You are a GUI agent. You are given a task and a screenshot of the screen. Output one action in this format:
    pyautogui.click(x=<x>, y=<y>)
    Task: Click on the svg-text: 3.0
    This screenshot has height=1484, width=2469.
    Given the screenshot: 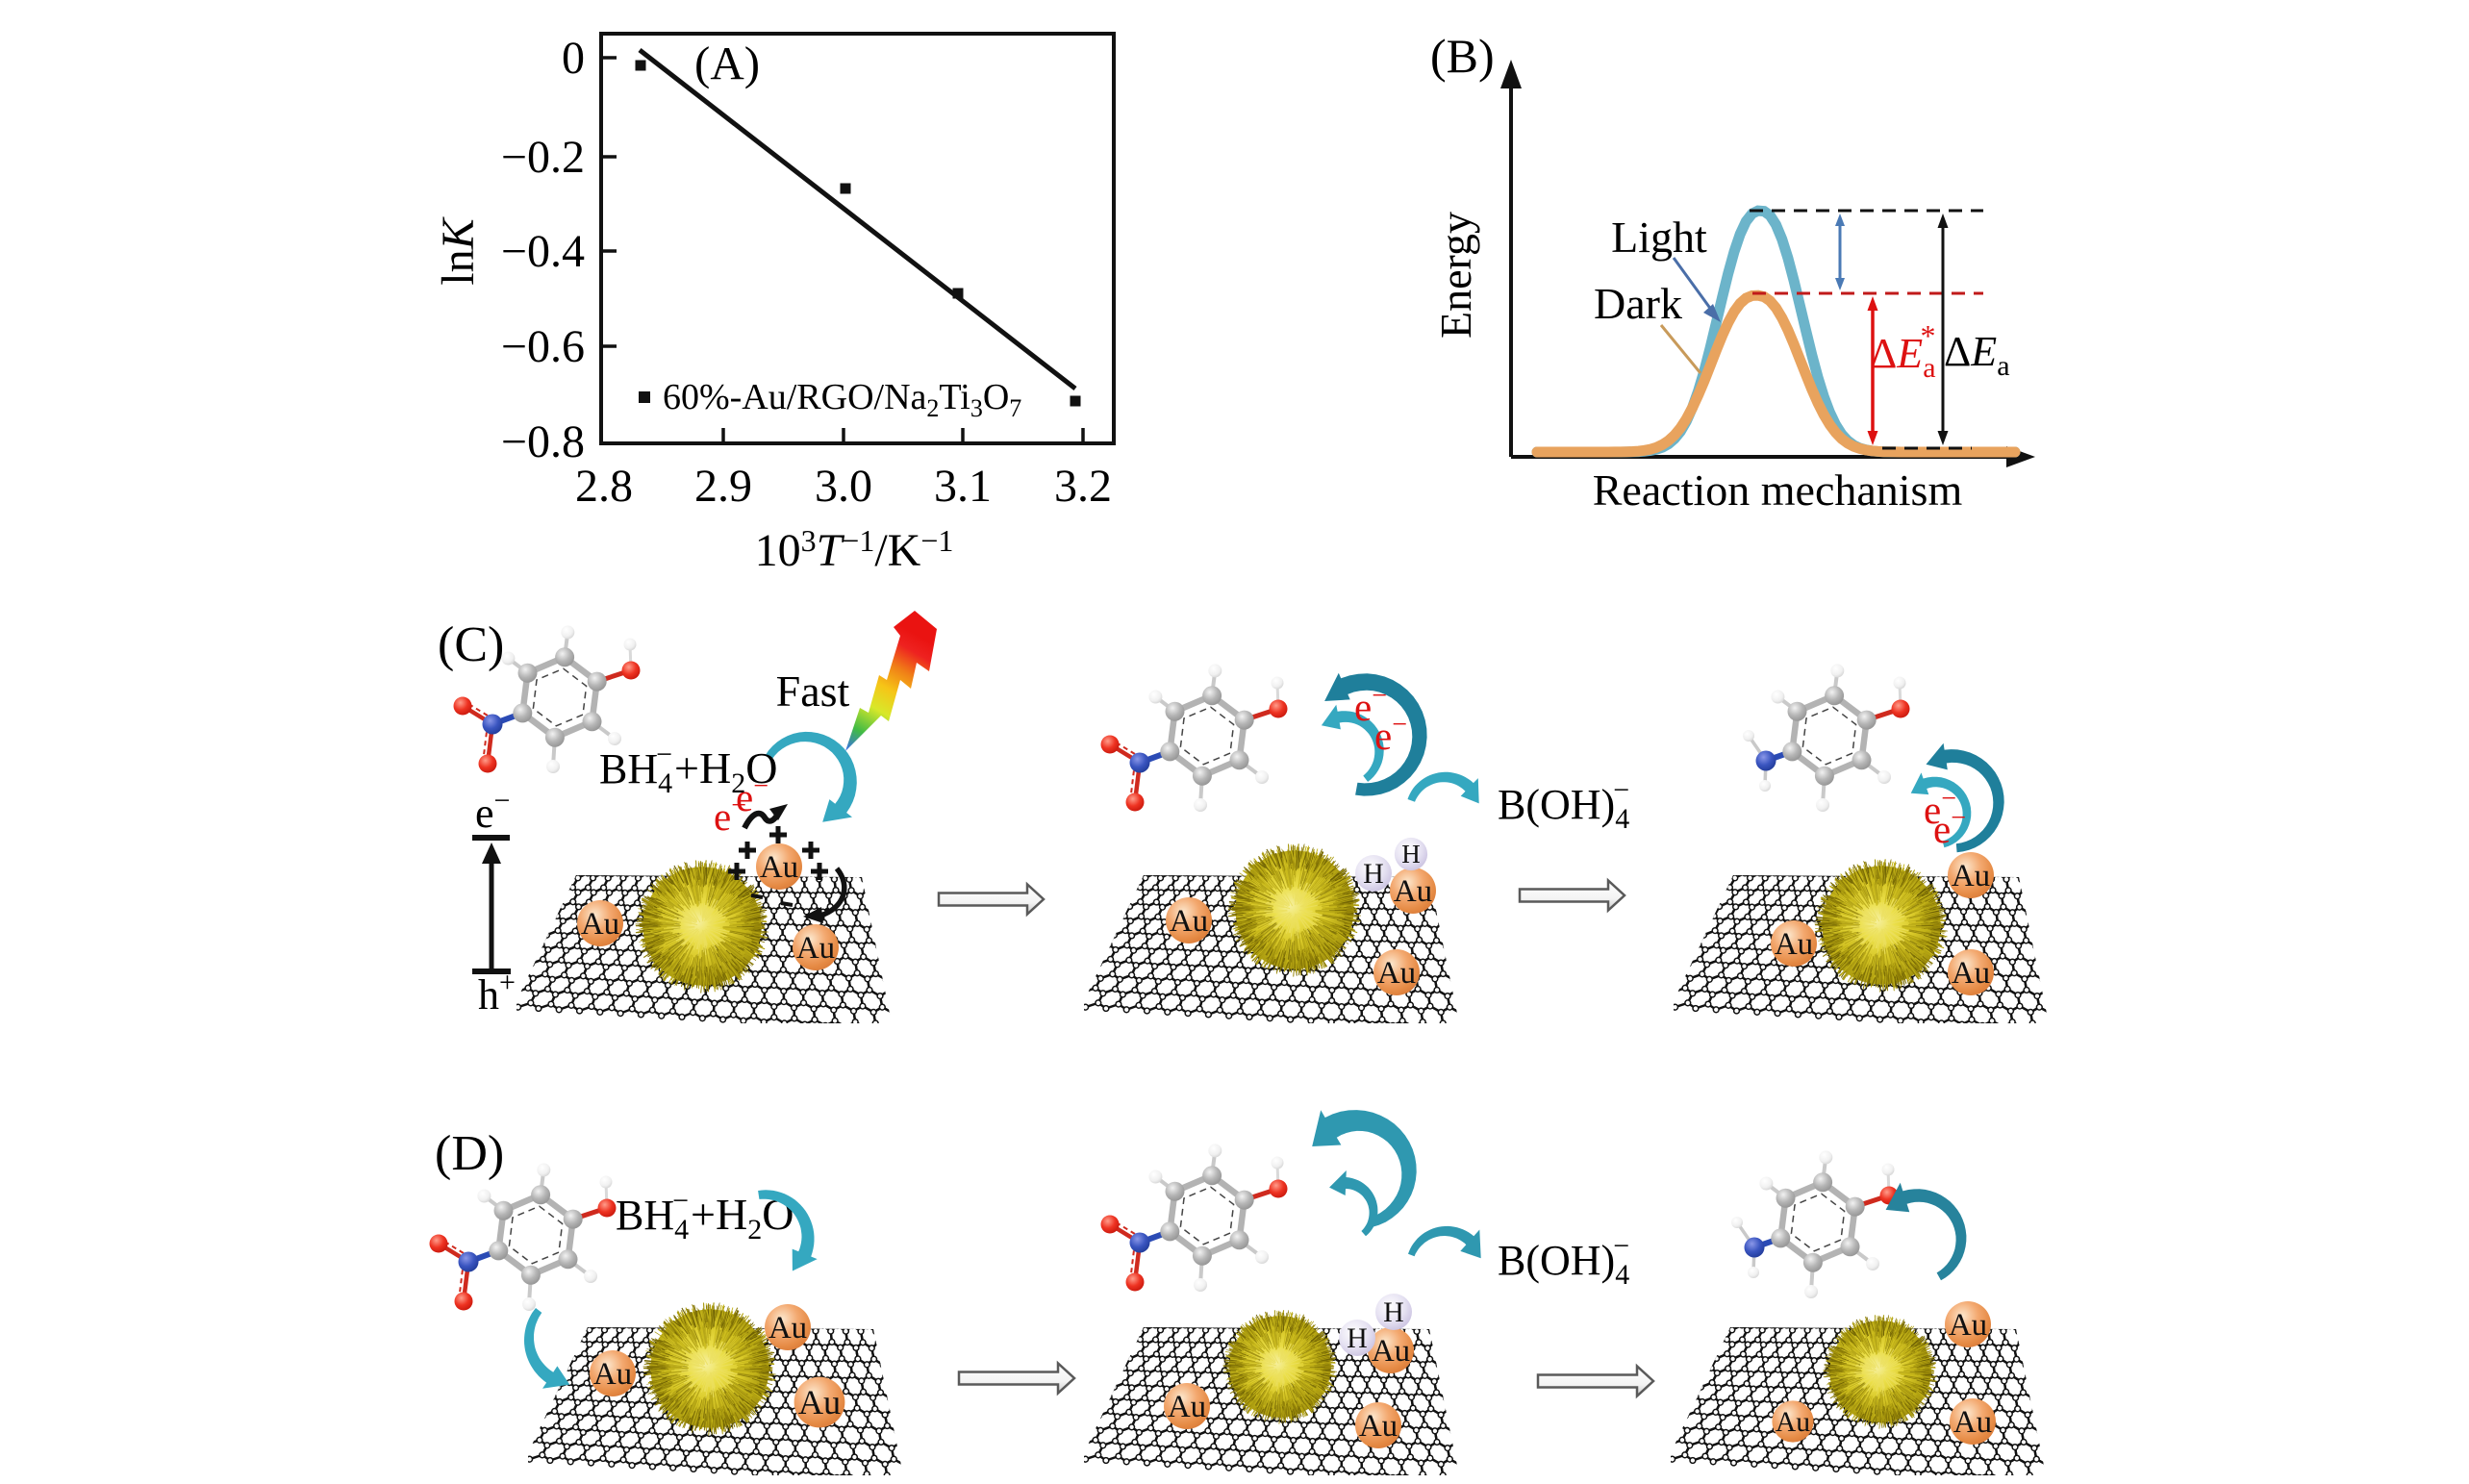 What is the action you would take?
    pyautogui.click(x=844, y=487)
    